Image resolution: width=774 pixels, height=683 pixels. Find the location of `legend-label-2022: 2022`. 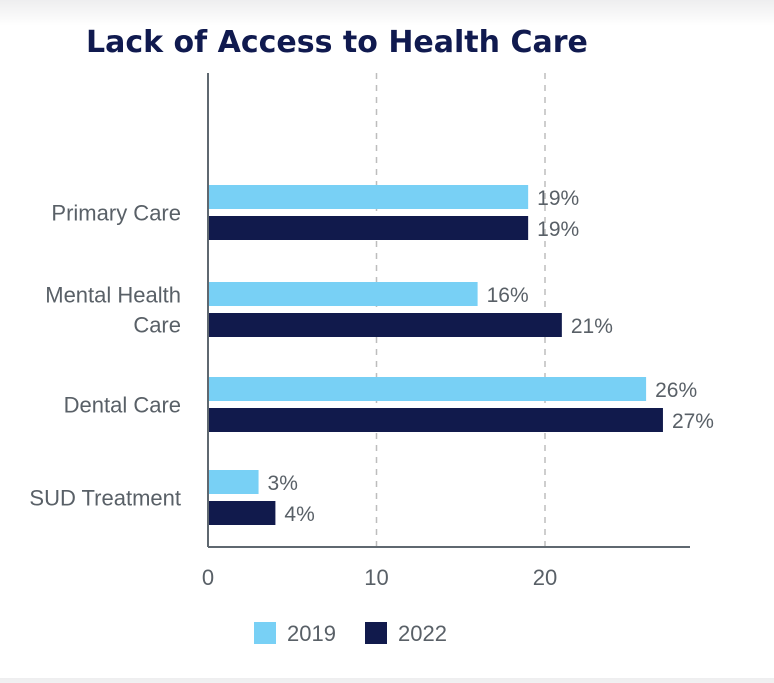

legend-label-2022: 2022 is located at coordinates (422, 633).